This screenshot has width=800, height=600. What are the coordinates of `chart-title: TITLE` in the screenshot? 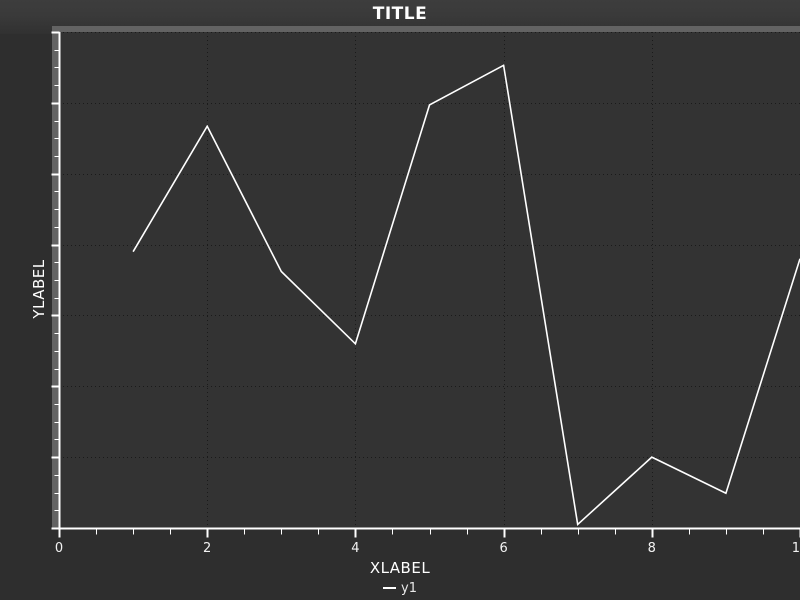 It's located at (400, 14).